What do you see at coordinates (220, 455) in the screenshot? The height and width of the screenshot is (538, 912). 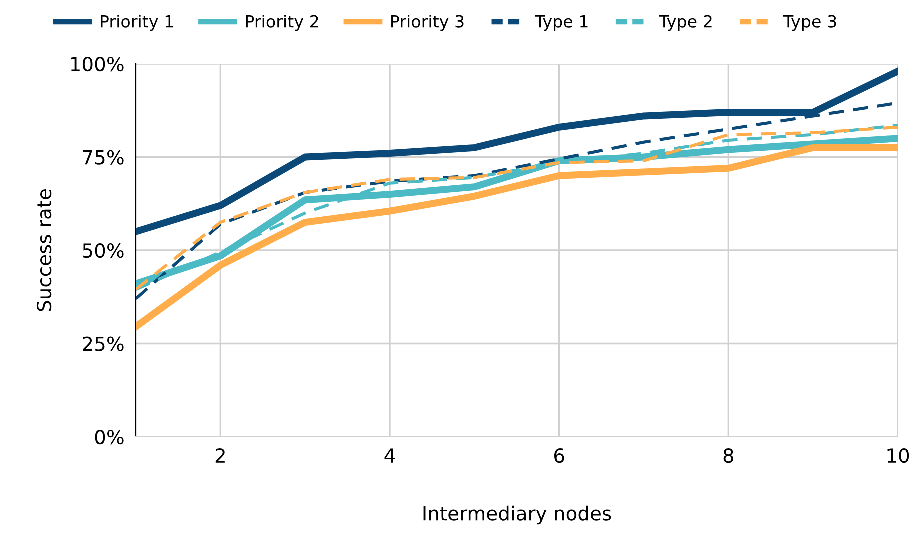 I see `x-tick-label: 2` at bounding box center [220, 455].